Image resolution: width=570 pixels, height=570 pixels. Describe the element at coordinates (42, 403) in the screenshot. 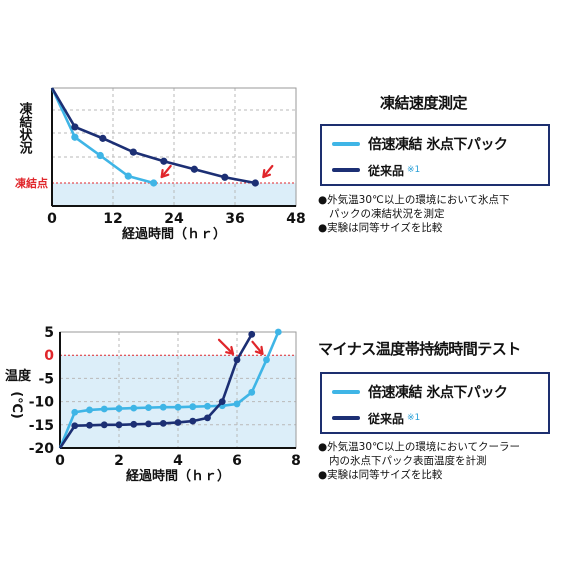

I see `chart2-ytick-label-3: -10` at that location.